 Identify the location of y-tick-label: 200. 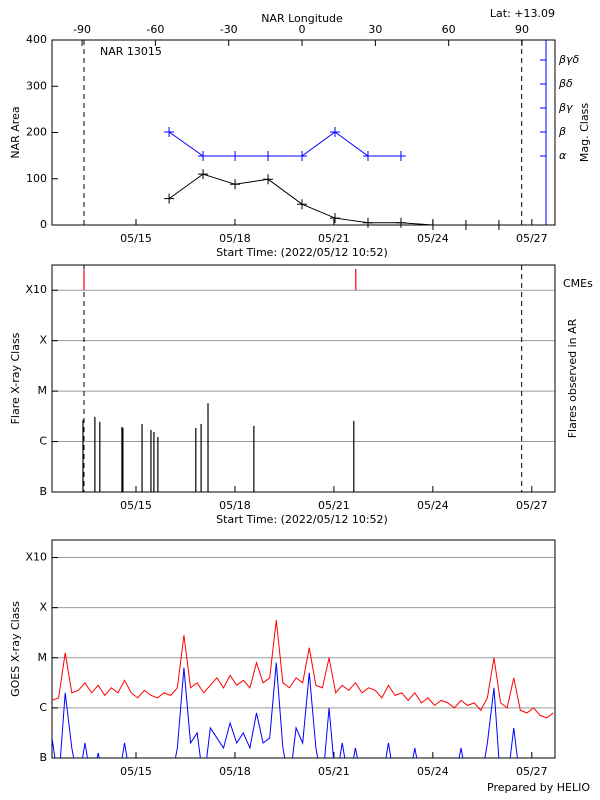
(36, 132).